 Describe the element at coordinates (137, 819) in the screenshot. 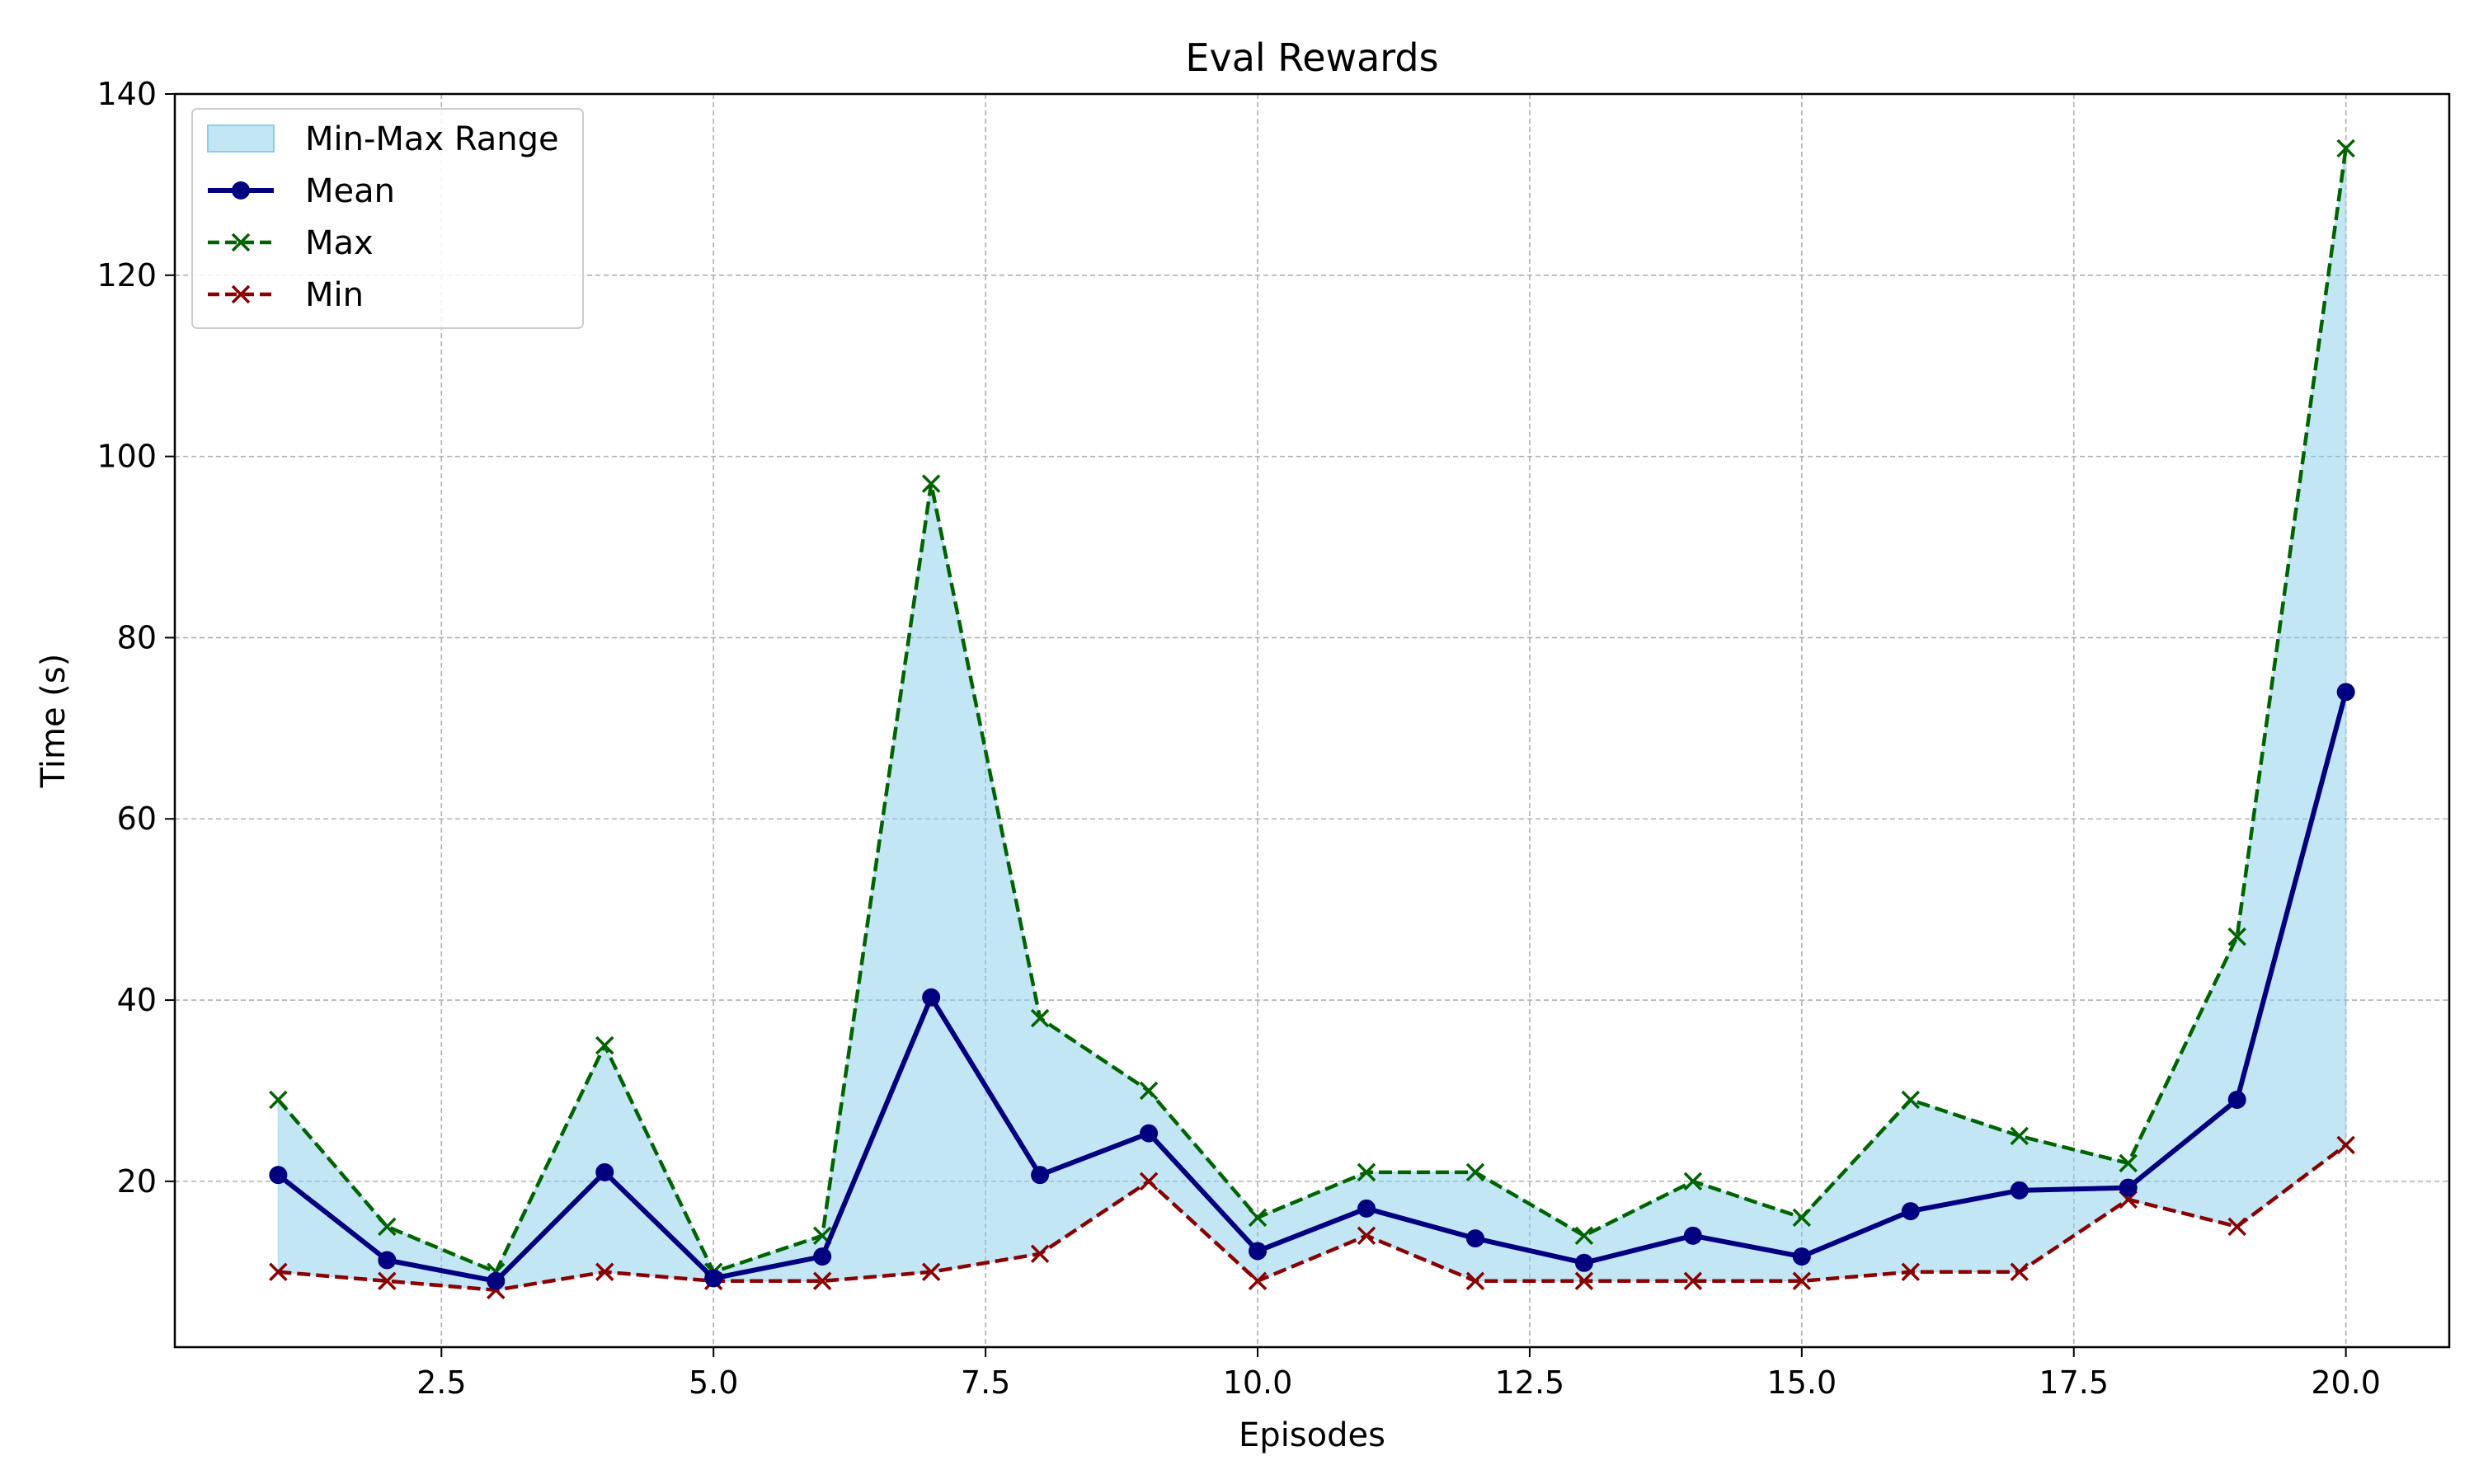

I see `y-tick-label: 60` at that location.